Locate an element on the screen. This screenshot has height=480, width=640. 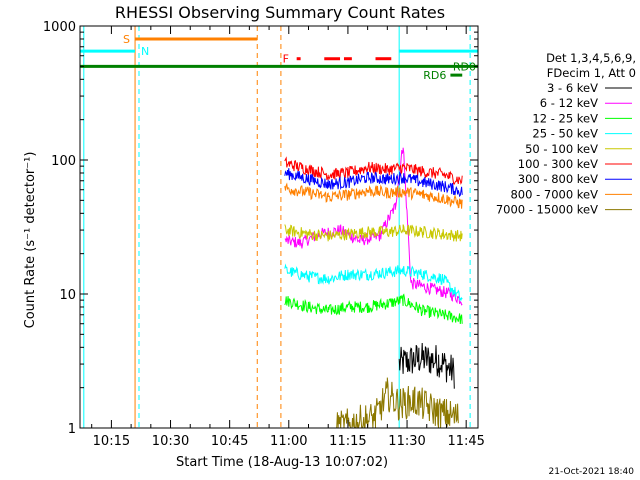
legend-label: 6 - 12 keV is located at coordinates (569, 103).